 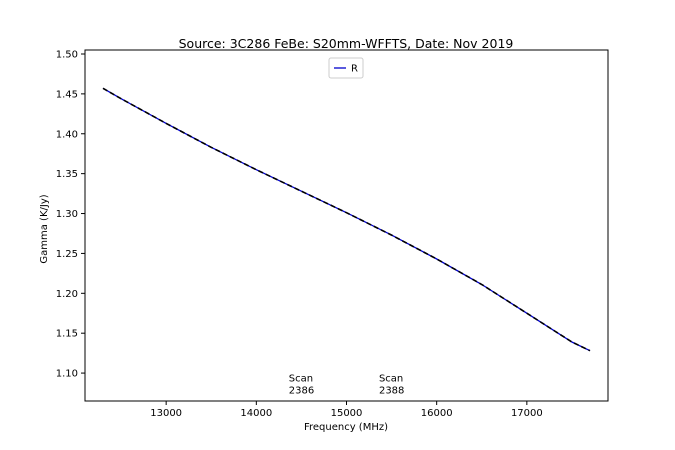 What do you see at coordinates (347, 413) in the screenshot?
I see `x-tick-label: 15000` at bounding box center [347, 413].